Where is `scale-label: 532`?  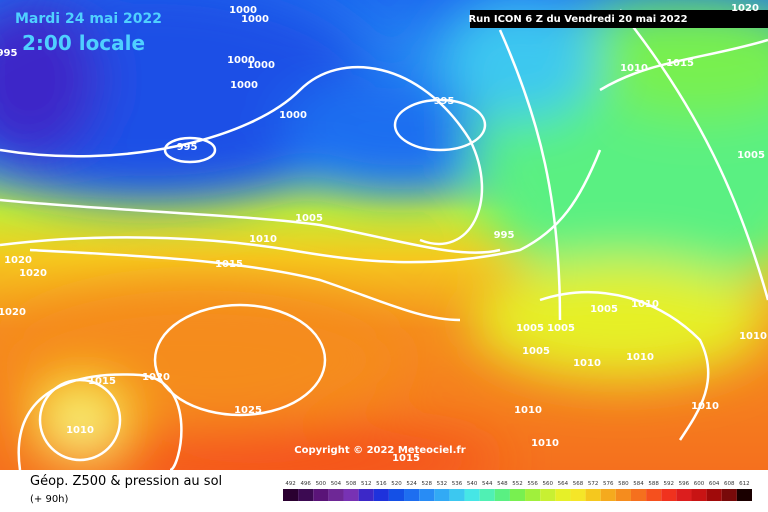
scale-label: 532 is located at coordinates (442, 484).